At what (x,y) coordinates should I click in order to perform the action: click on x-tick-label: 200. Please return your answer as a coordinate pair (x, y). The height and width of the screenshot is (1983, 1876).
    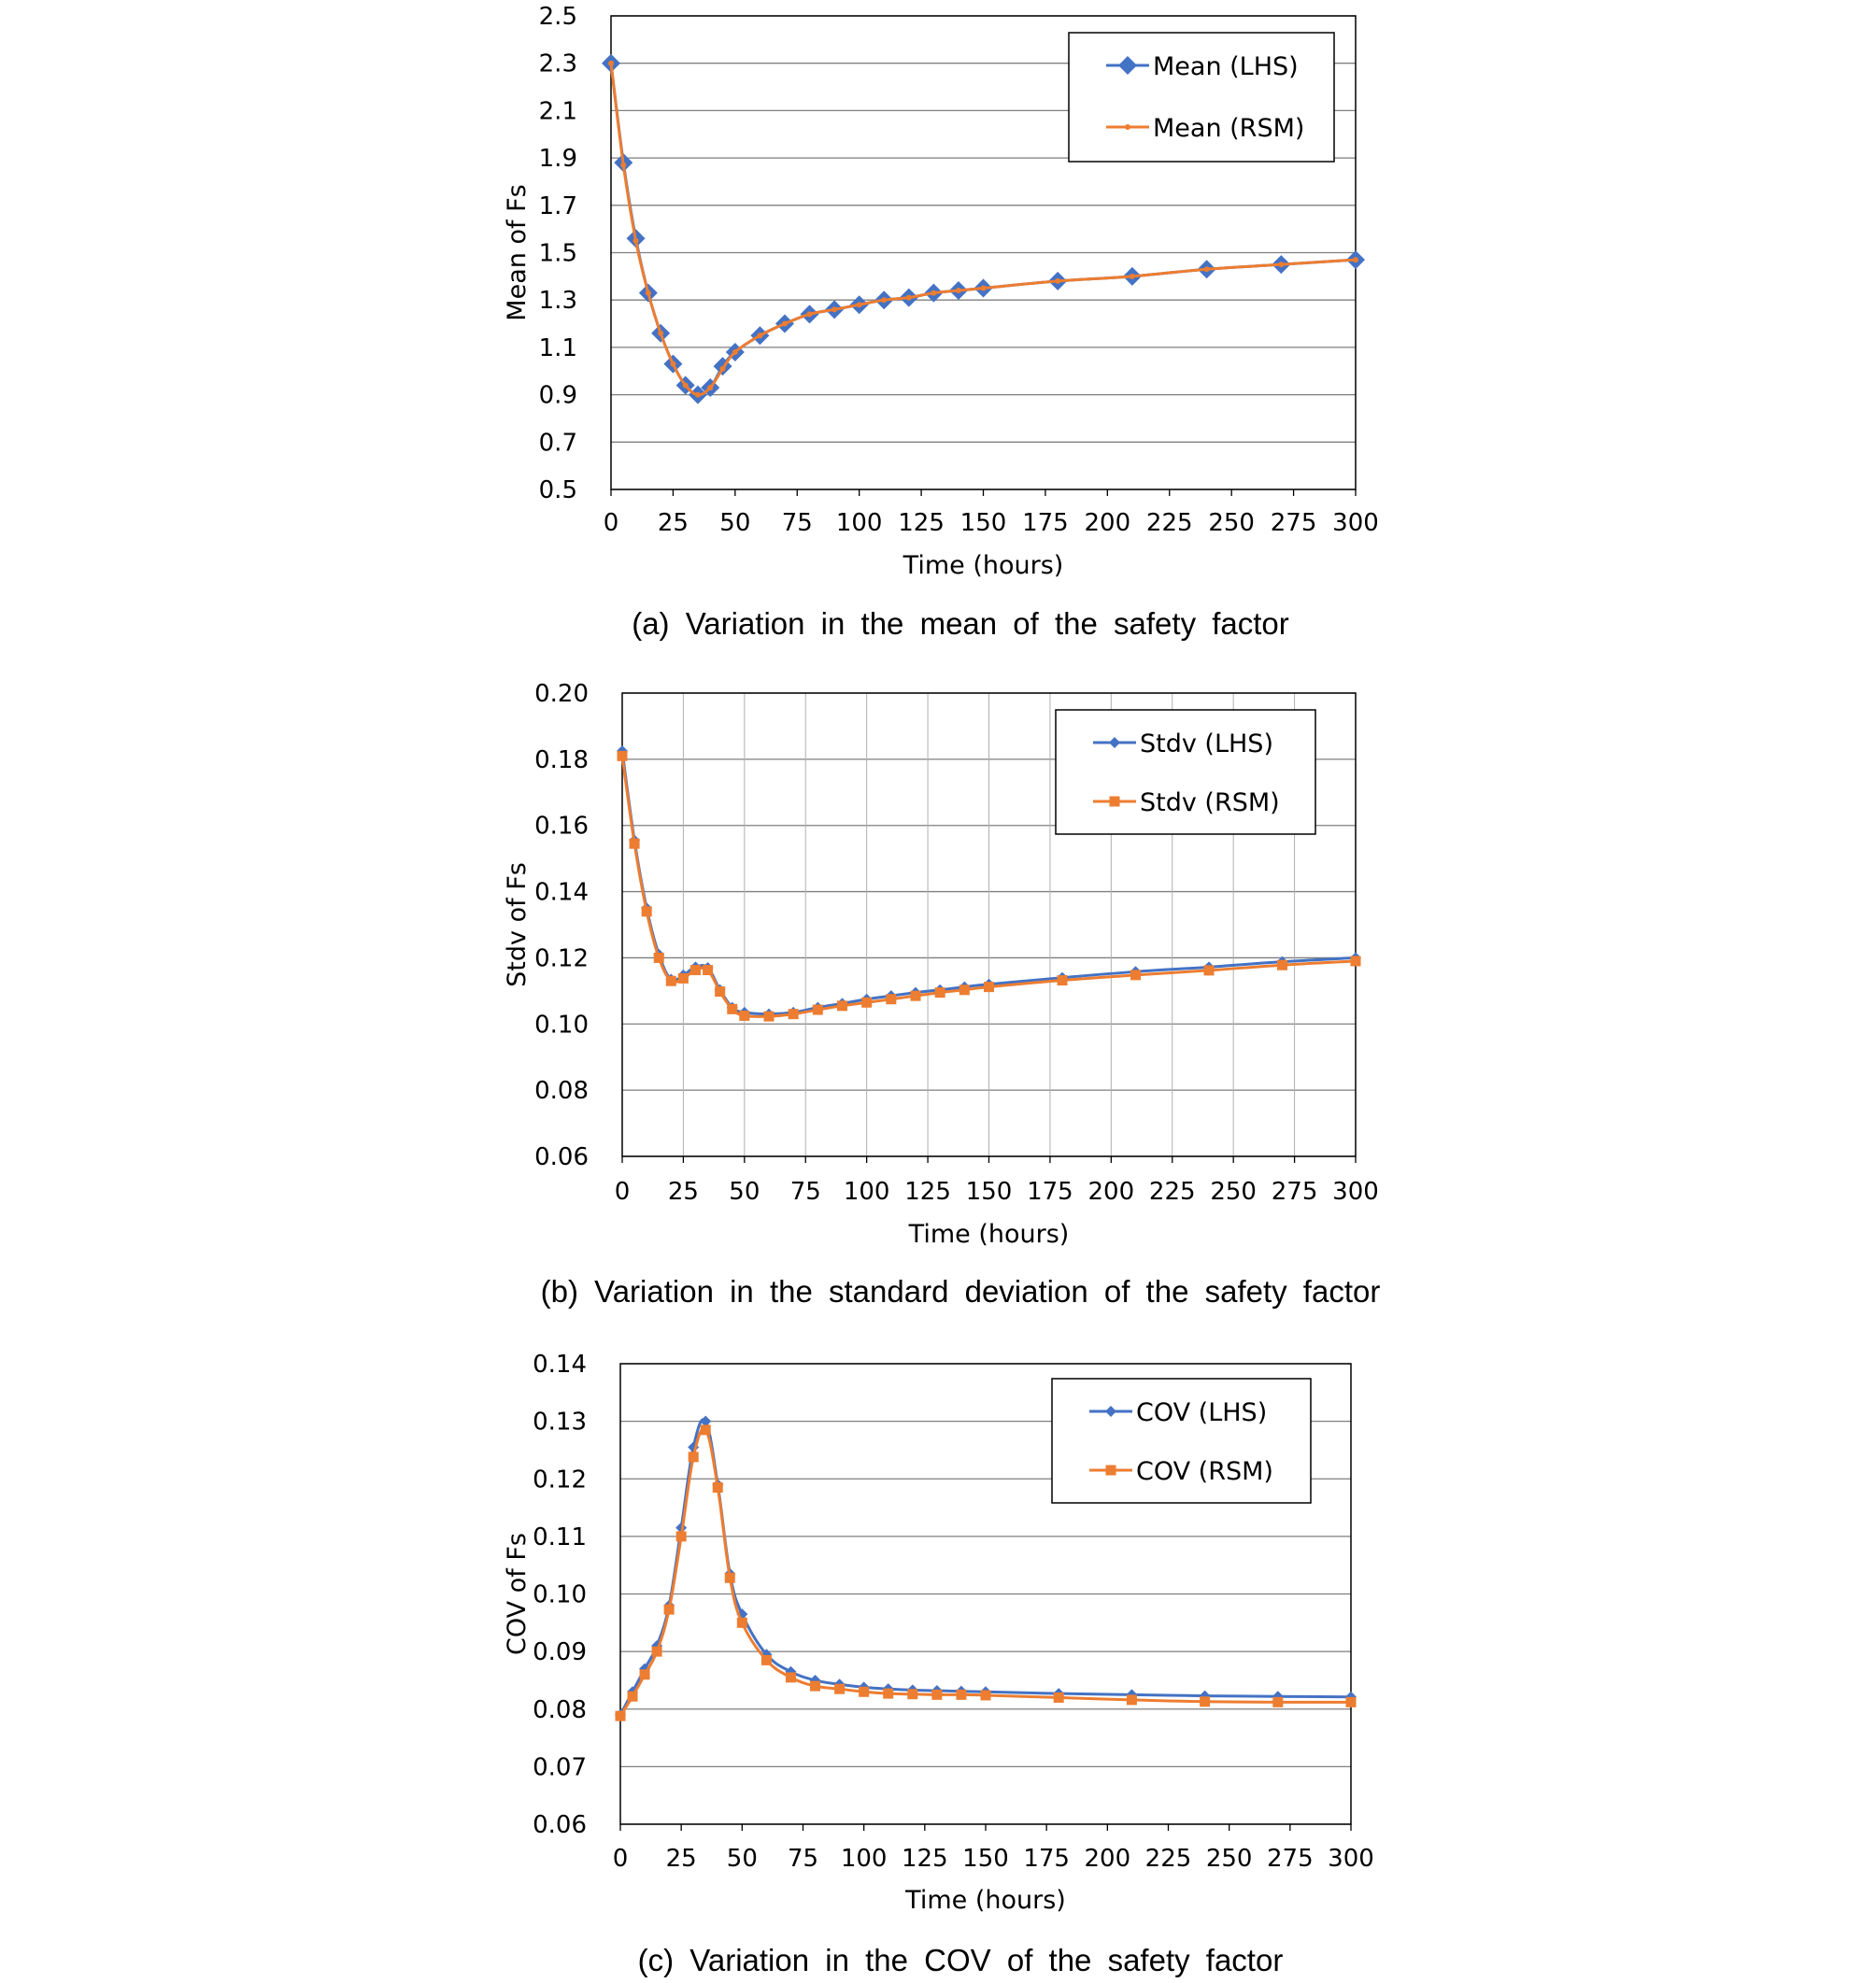
    Looking at the image, I should click on (1108, 1859).